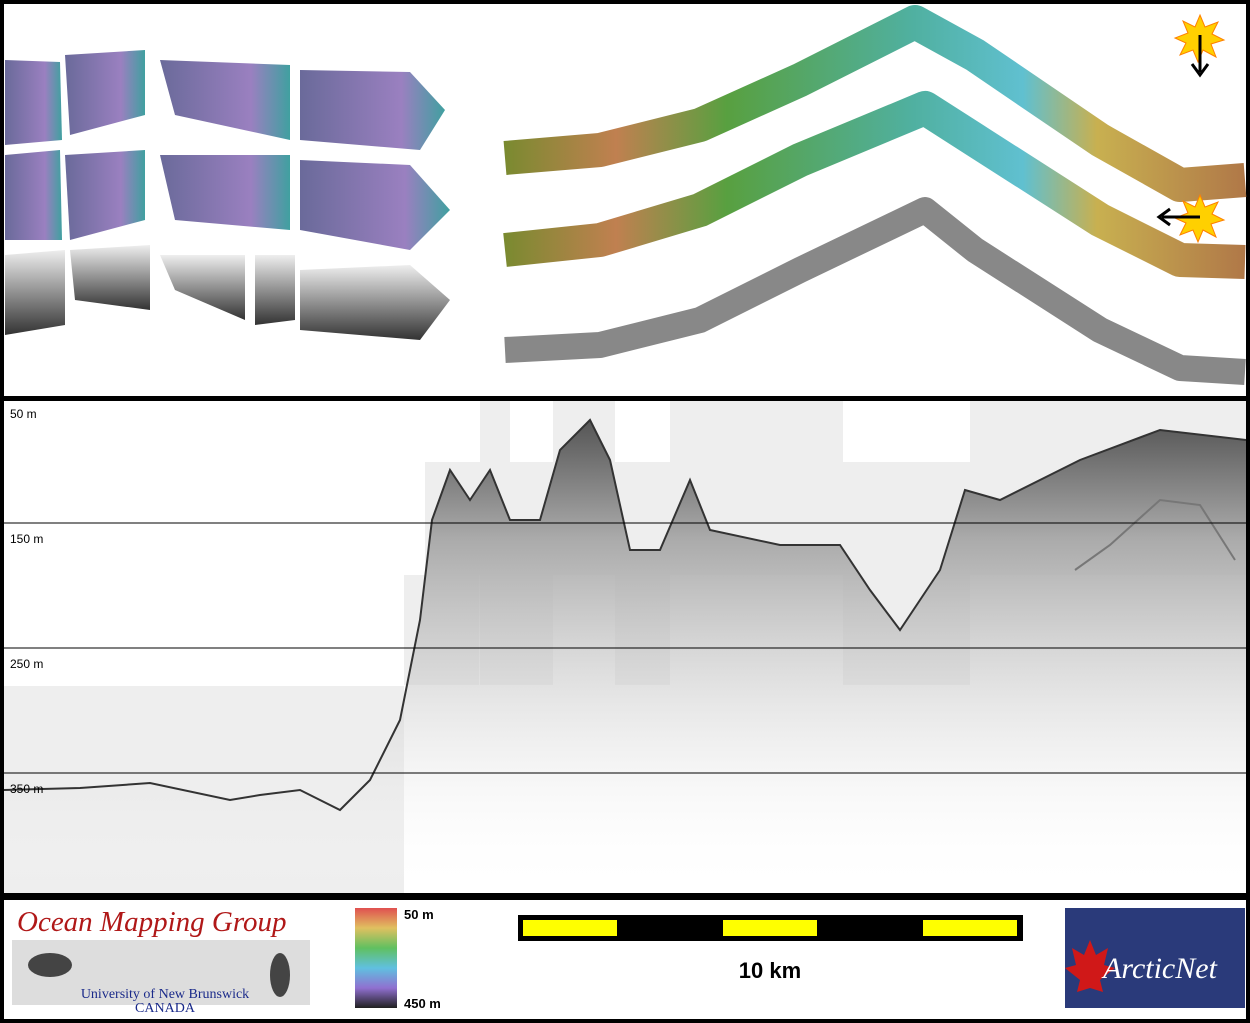 The width and height of the screenshot is (1250, 1023). What do you see at coordinates (26, 539) in the screenshot?
I see `depth-label: 150 m` at bounding box center [26, 539].